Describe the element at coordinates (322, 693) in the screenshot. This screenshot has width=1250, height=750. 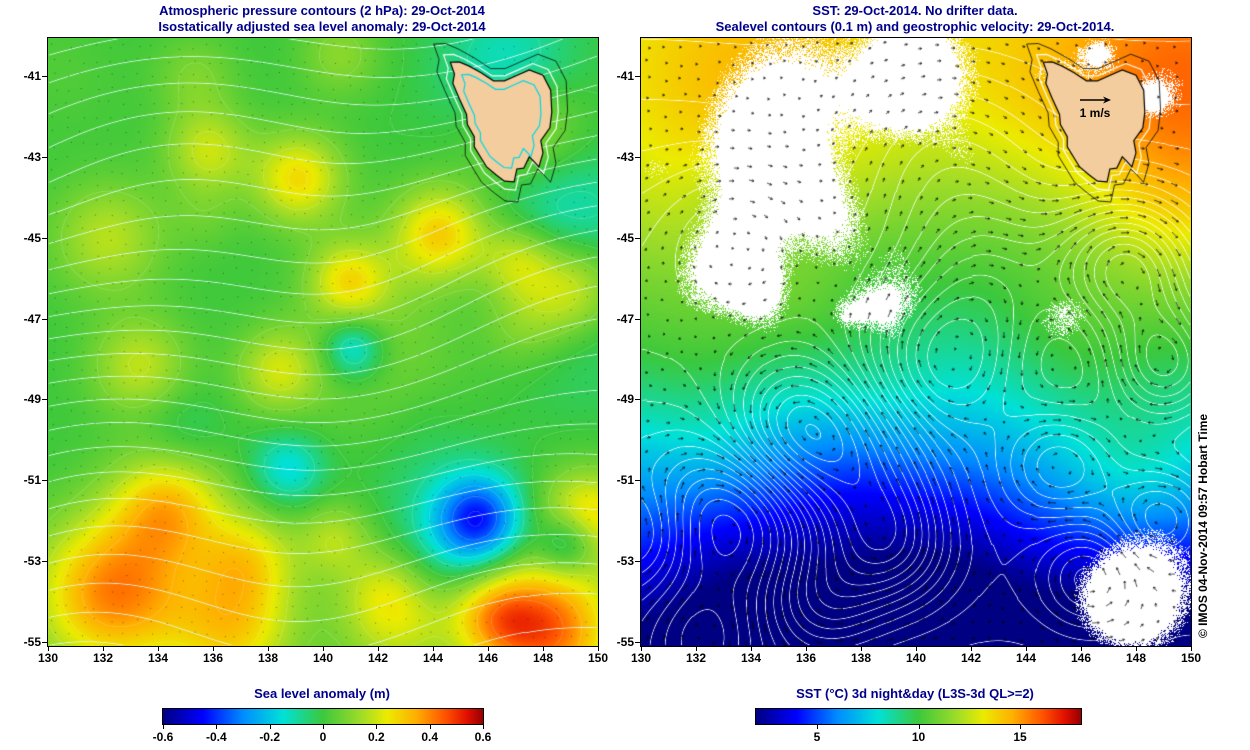
I see `left-colorbar-label: Sea level anomaly (m)` at that location.